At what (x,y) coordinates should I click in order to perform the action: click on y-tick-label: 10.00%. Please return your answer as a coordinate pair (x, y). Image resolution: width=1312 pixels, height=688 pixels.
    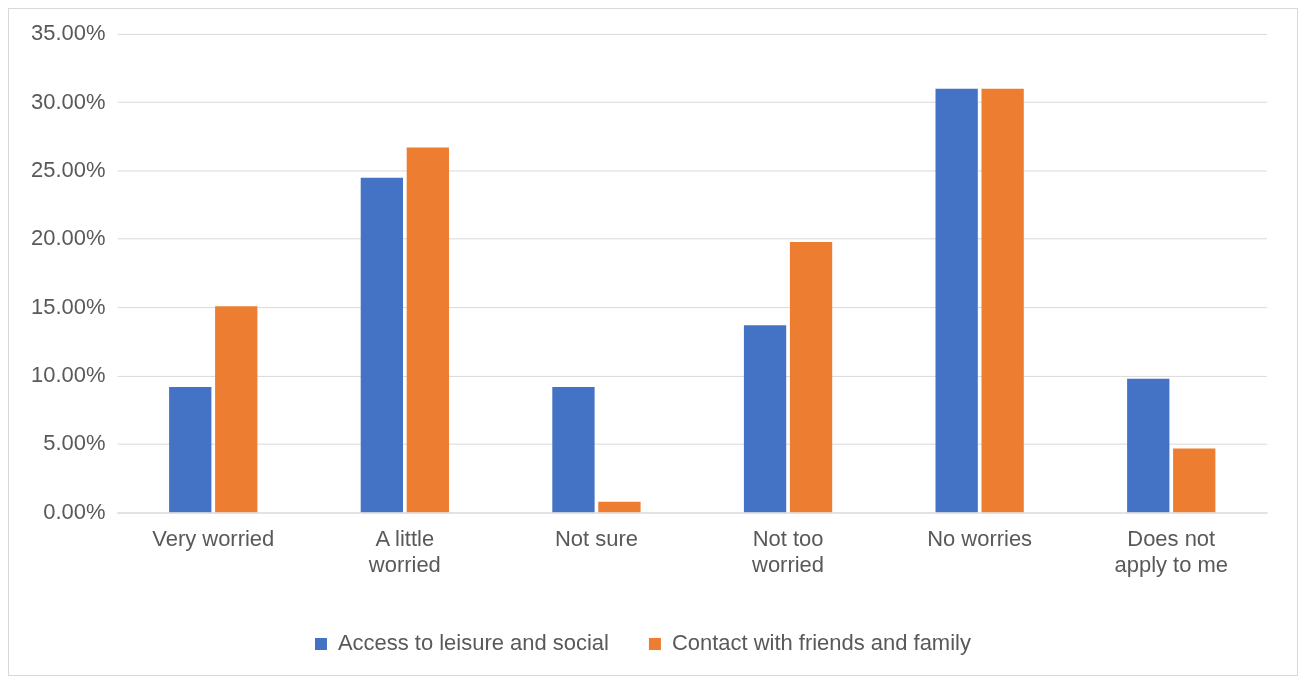
    Looking at the image, I should click on (68, 374).